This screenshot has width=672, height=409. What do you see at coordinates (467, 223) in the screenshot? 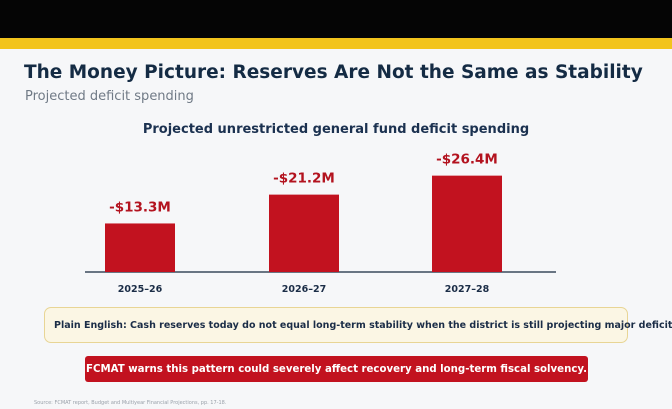
I see `bar-2027–28` at bounding box center [467, 223].